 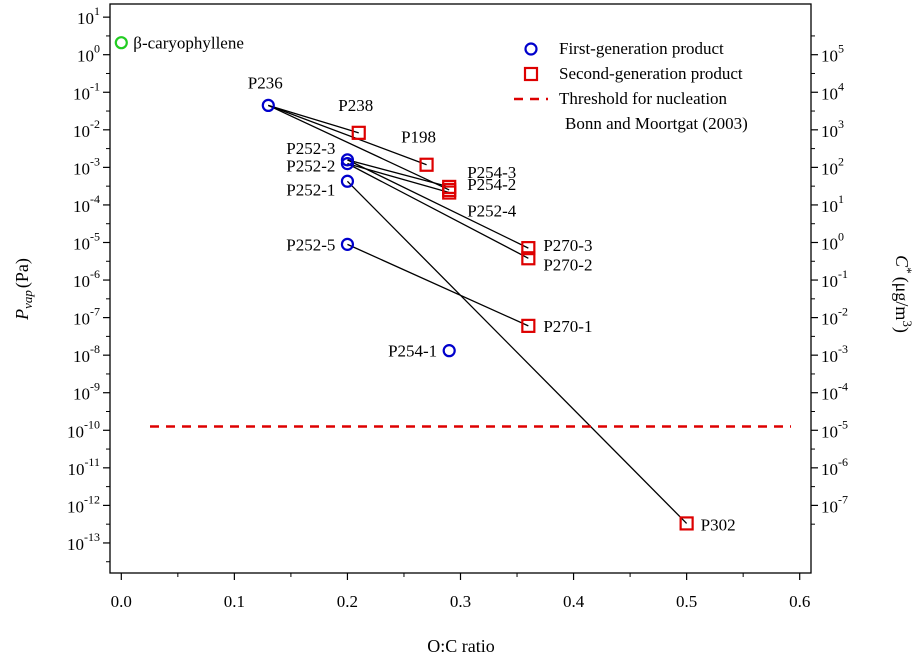 I want to click on y-tick-label: 10⁻¹⁰, so click(x=83, y=429).